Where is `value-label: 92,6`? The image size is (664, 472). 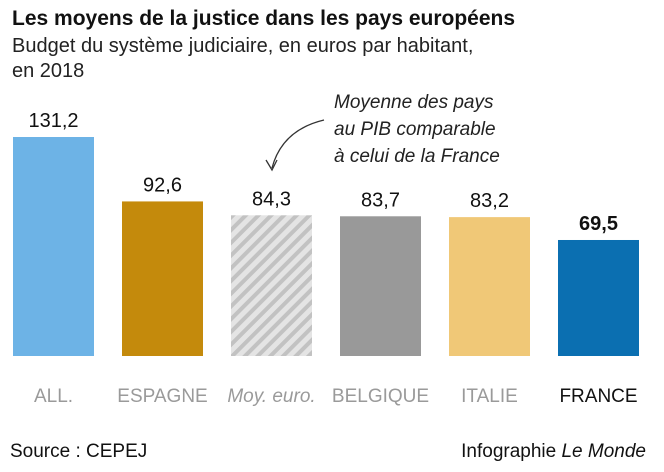
value-label: 92,6 is located at coordinates (162, 185).